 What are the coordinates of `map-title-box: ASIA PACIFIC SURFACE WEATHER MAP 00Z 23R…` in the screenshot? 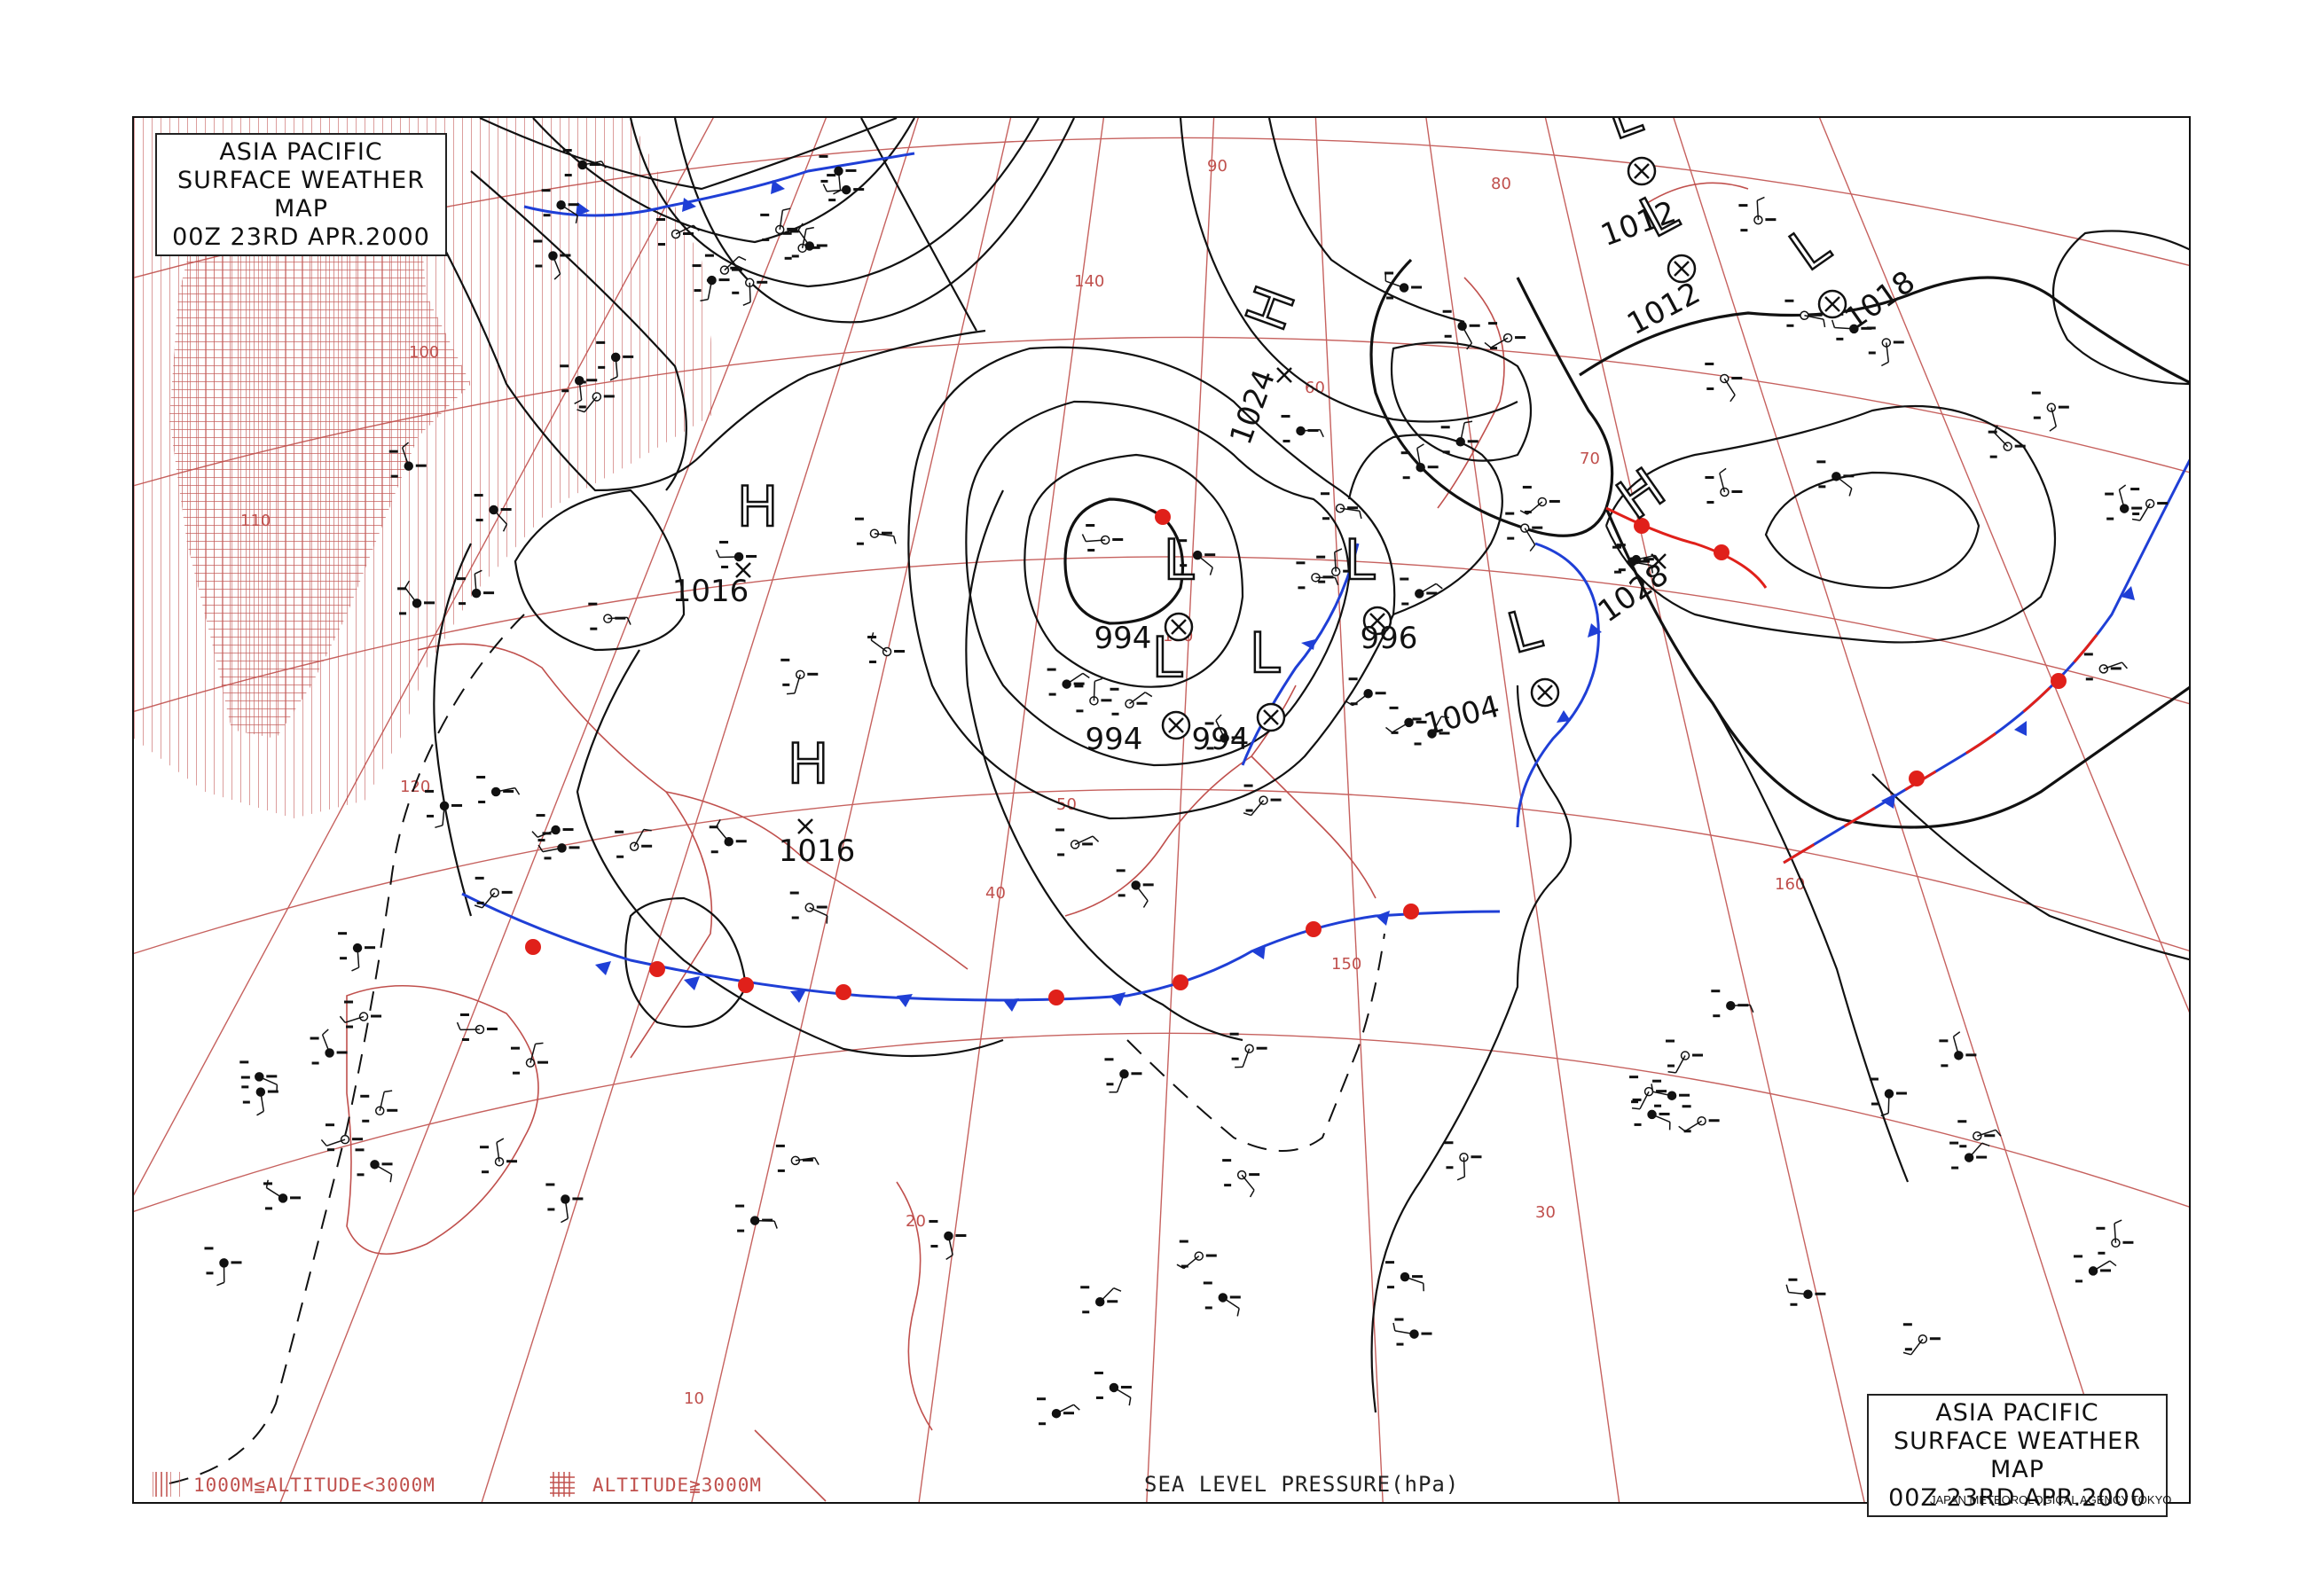 It's located at (301, 195).